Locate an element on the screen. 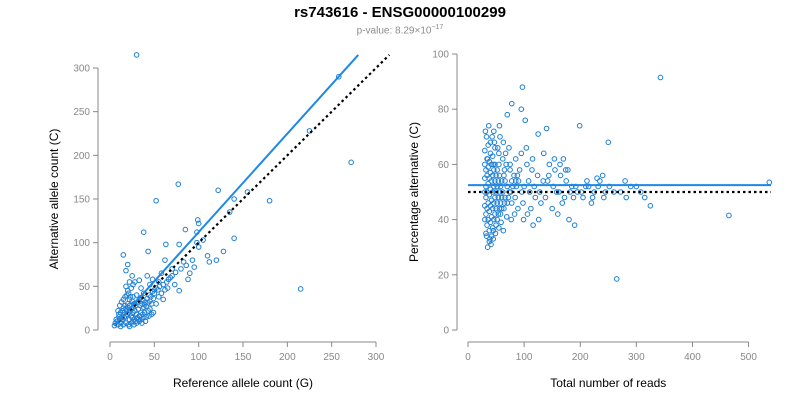  right-x-tick-label: 300 is located at coordinates (636, 357).